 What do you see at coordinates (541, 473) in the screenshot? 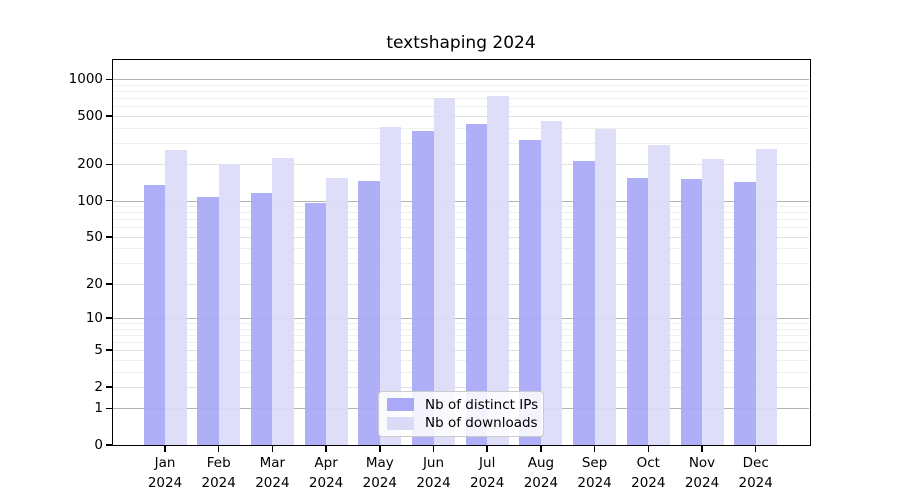
I see `x-axis-tick-label: Aug 2024` at bounding box center [541, 473].